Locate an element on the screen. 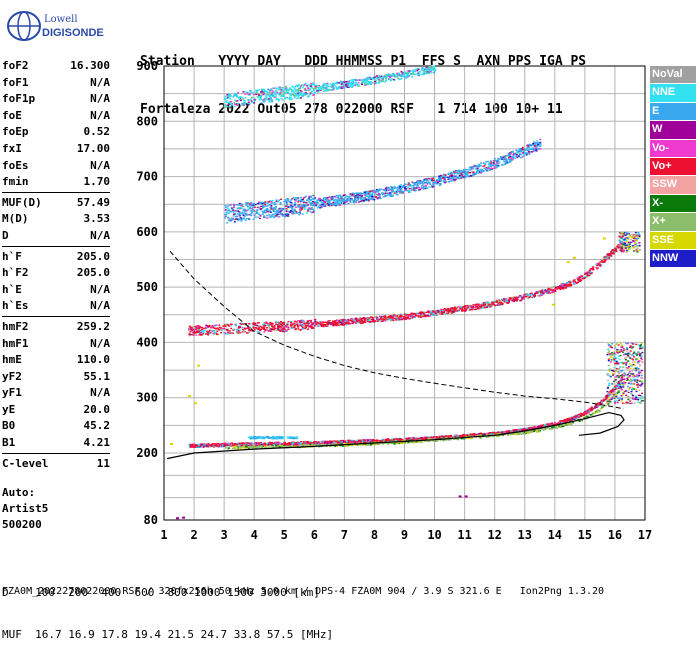 The height and width of the screenshot is (656, 700). y-tick-label: 600 is located at coordinates (147, 232).